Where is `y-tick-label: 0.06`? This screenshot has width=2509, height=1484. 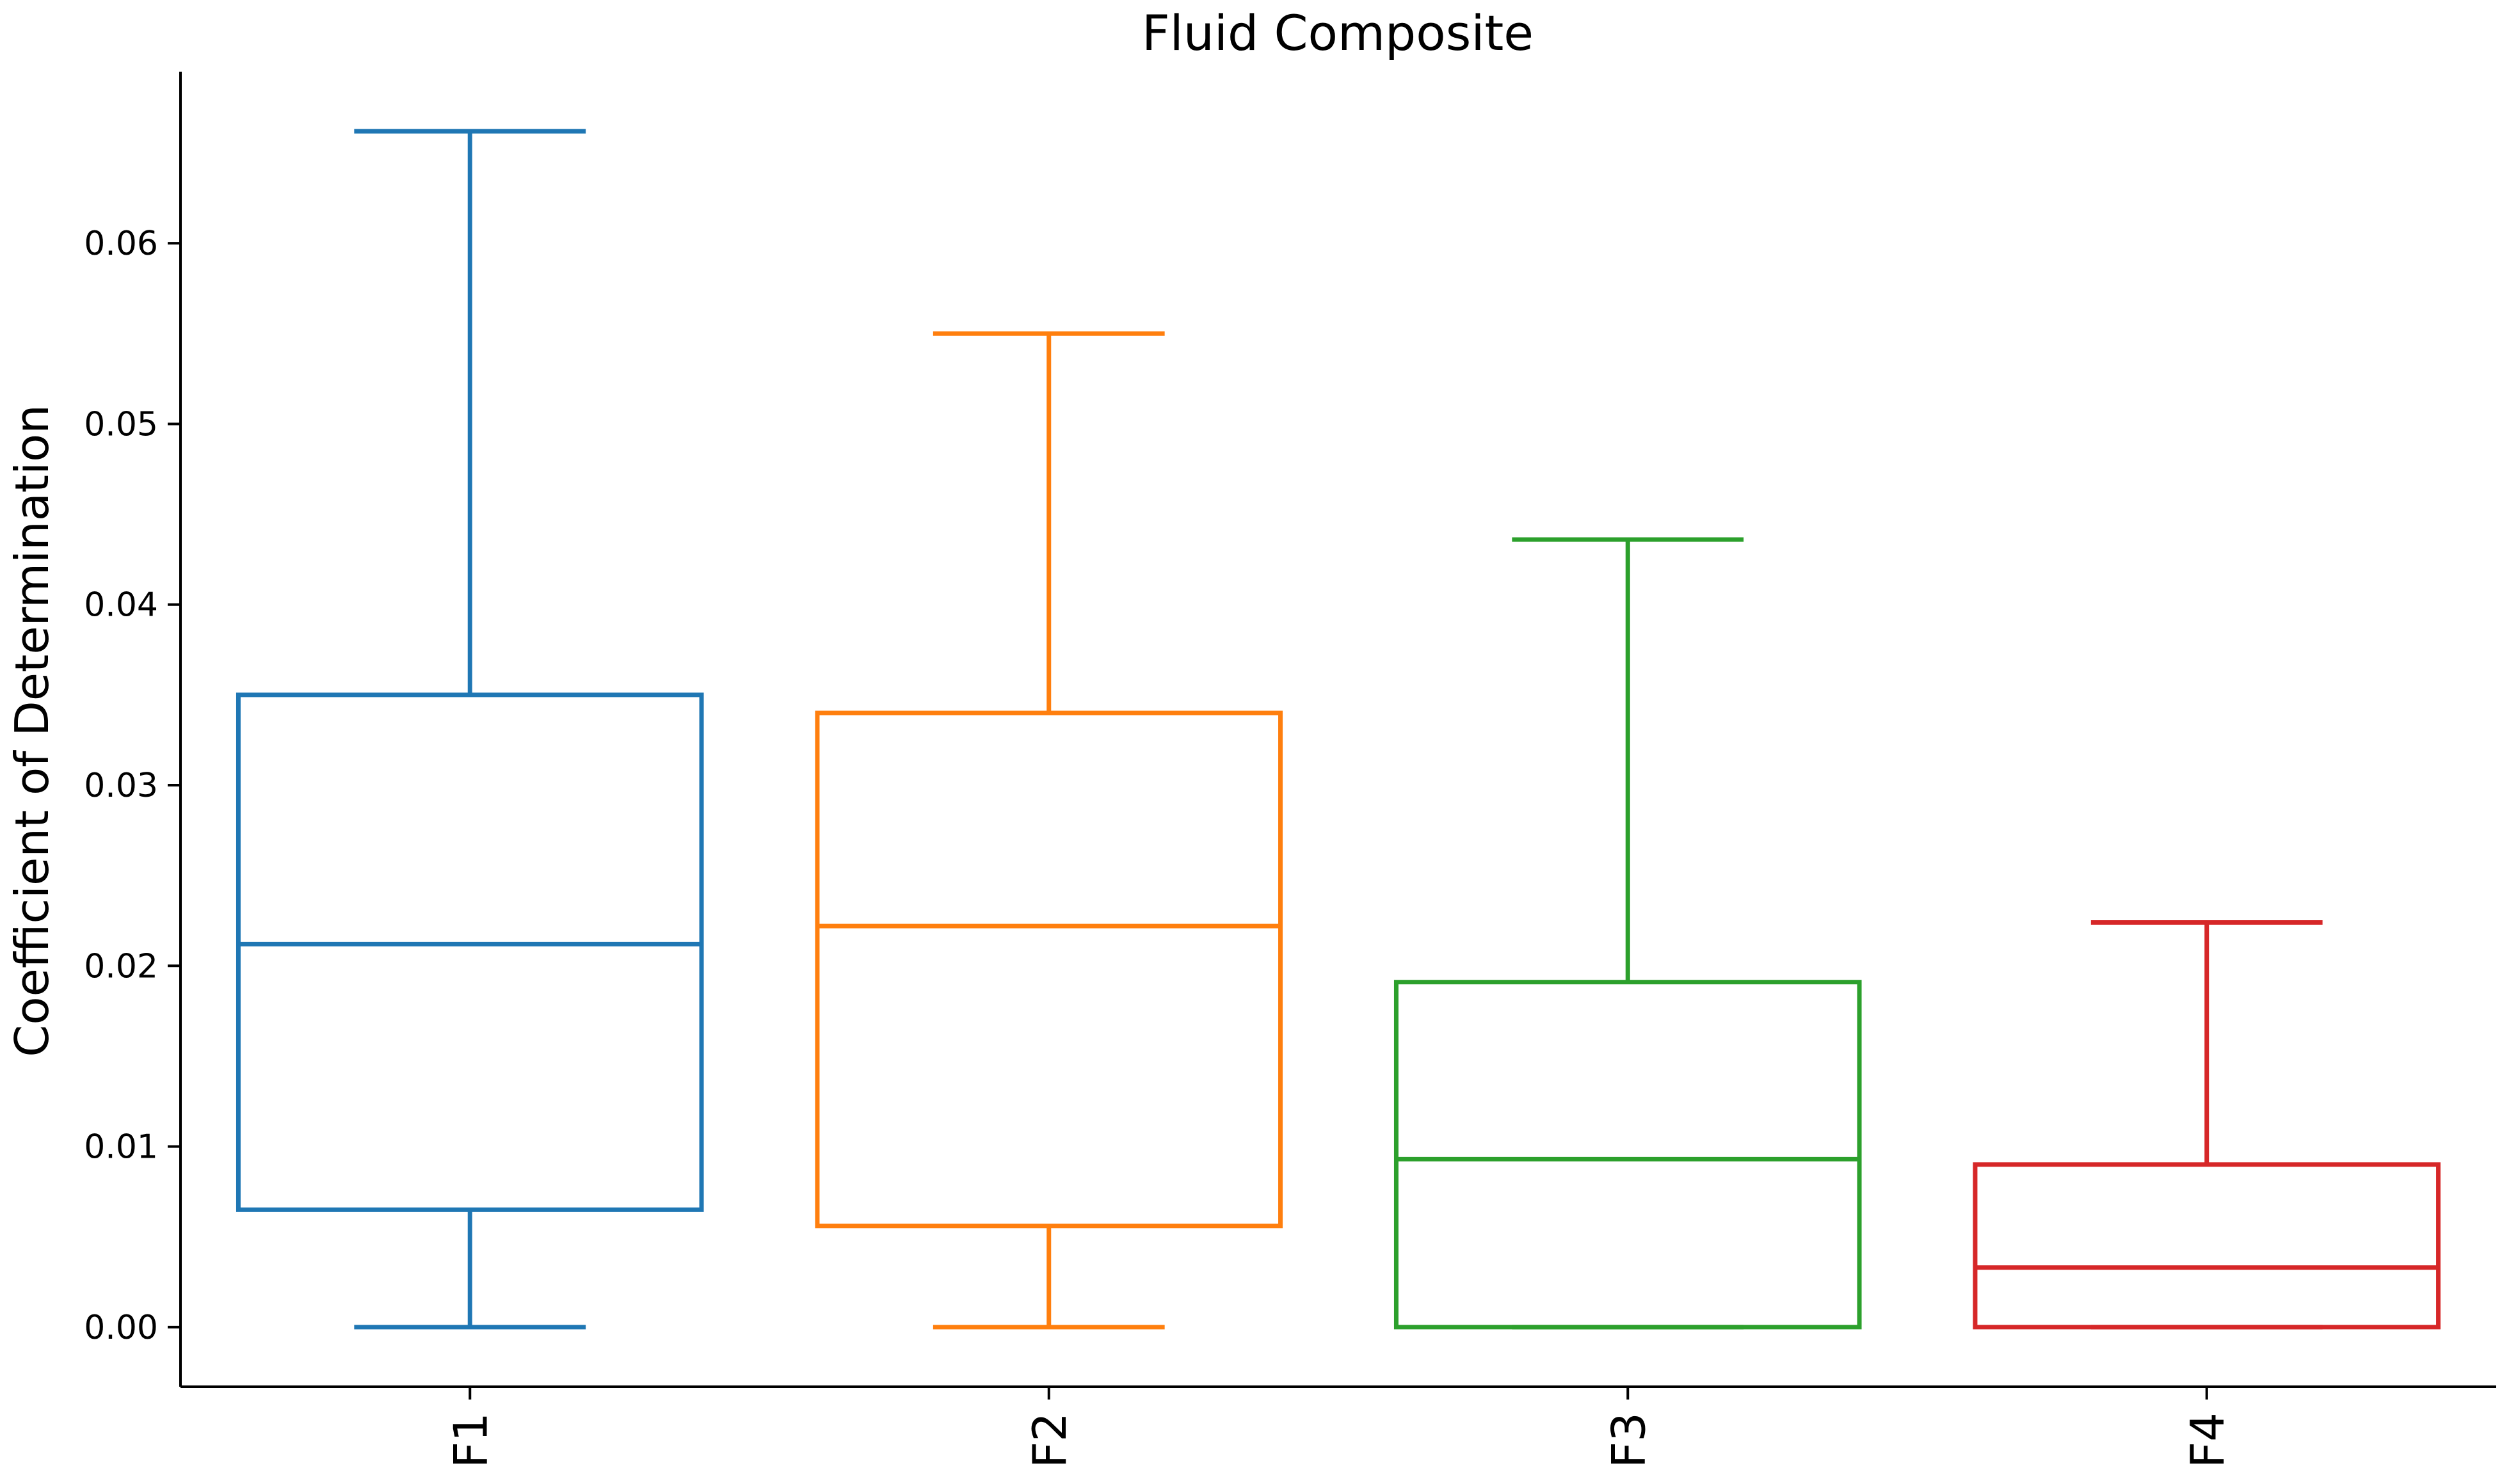
y-tick-label: 0.06 is located at coordinates (121, 244).